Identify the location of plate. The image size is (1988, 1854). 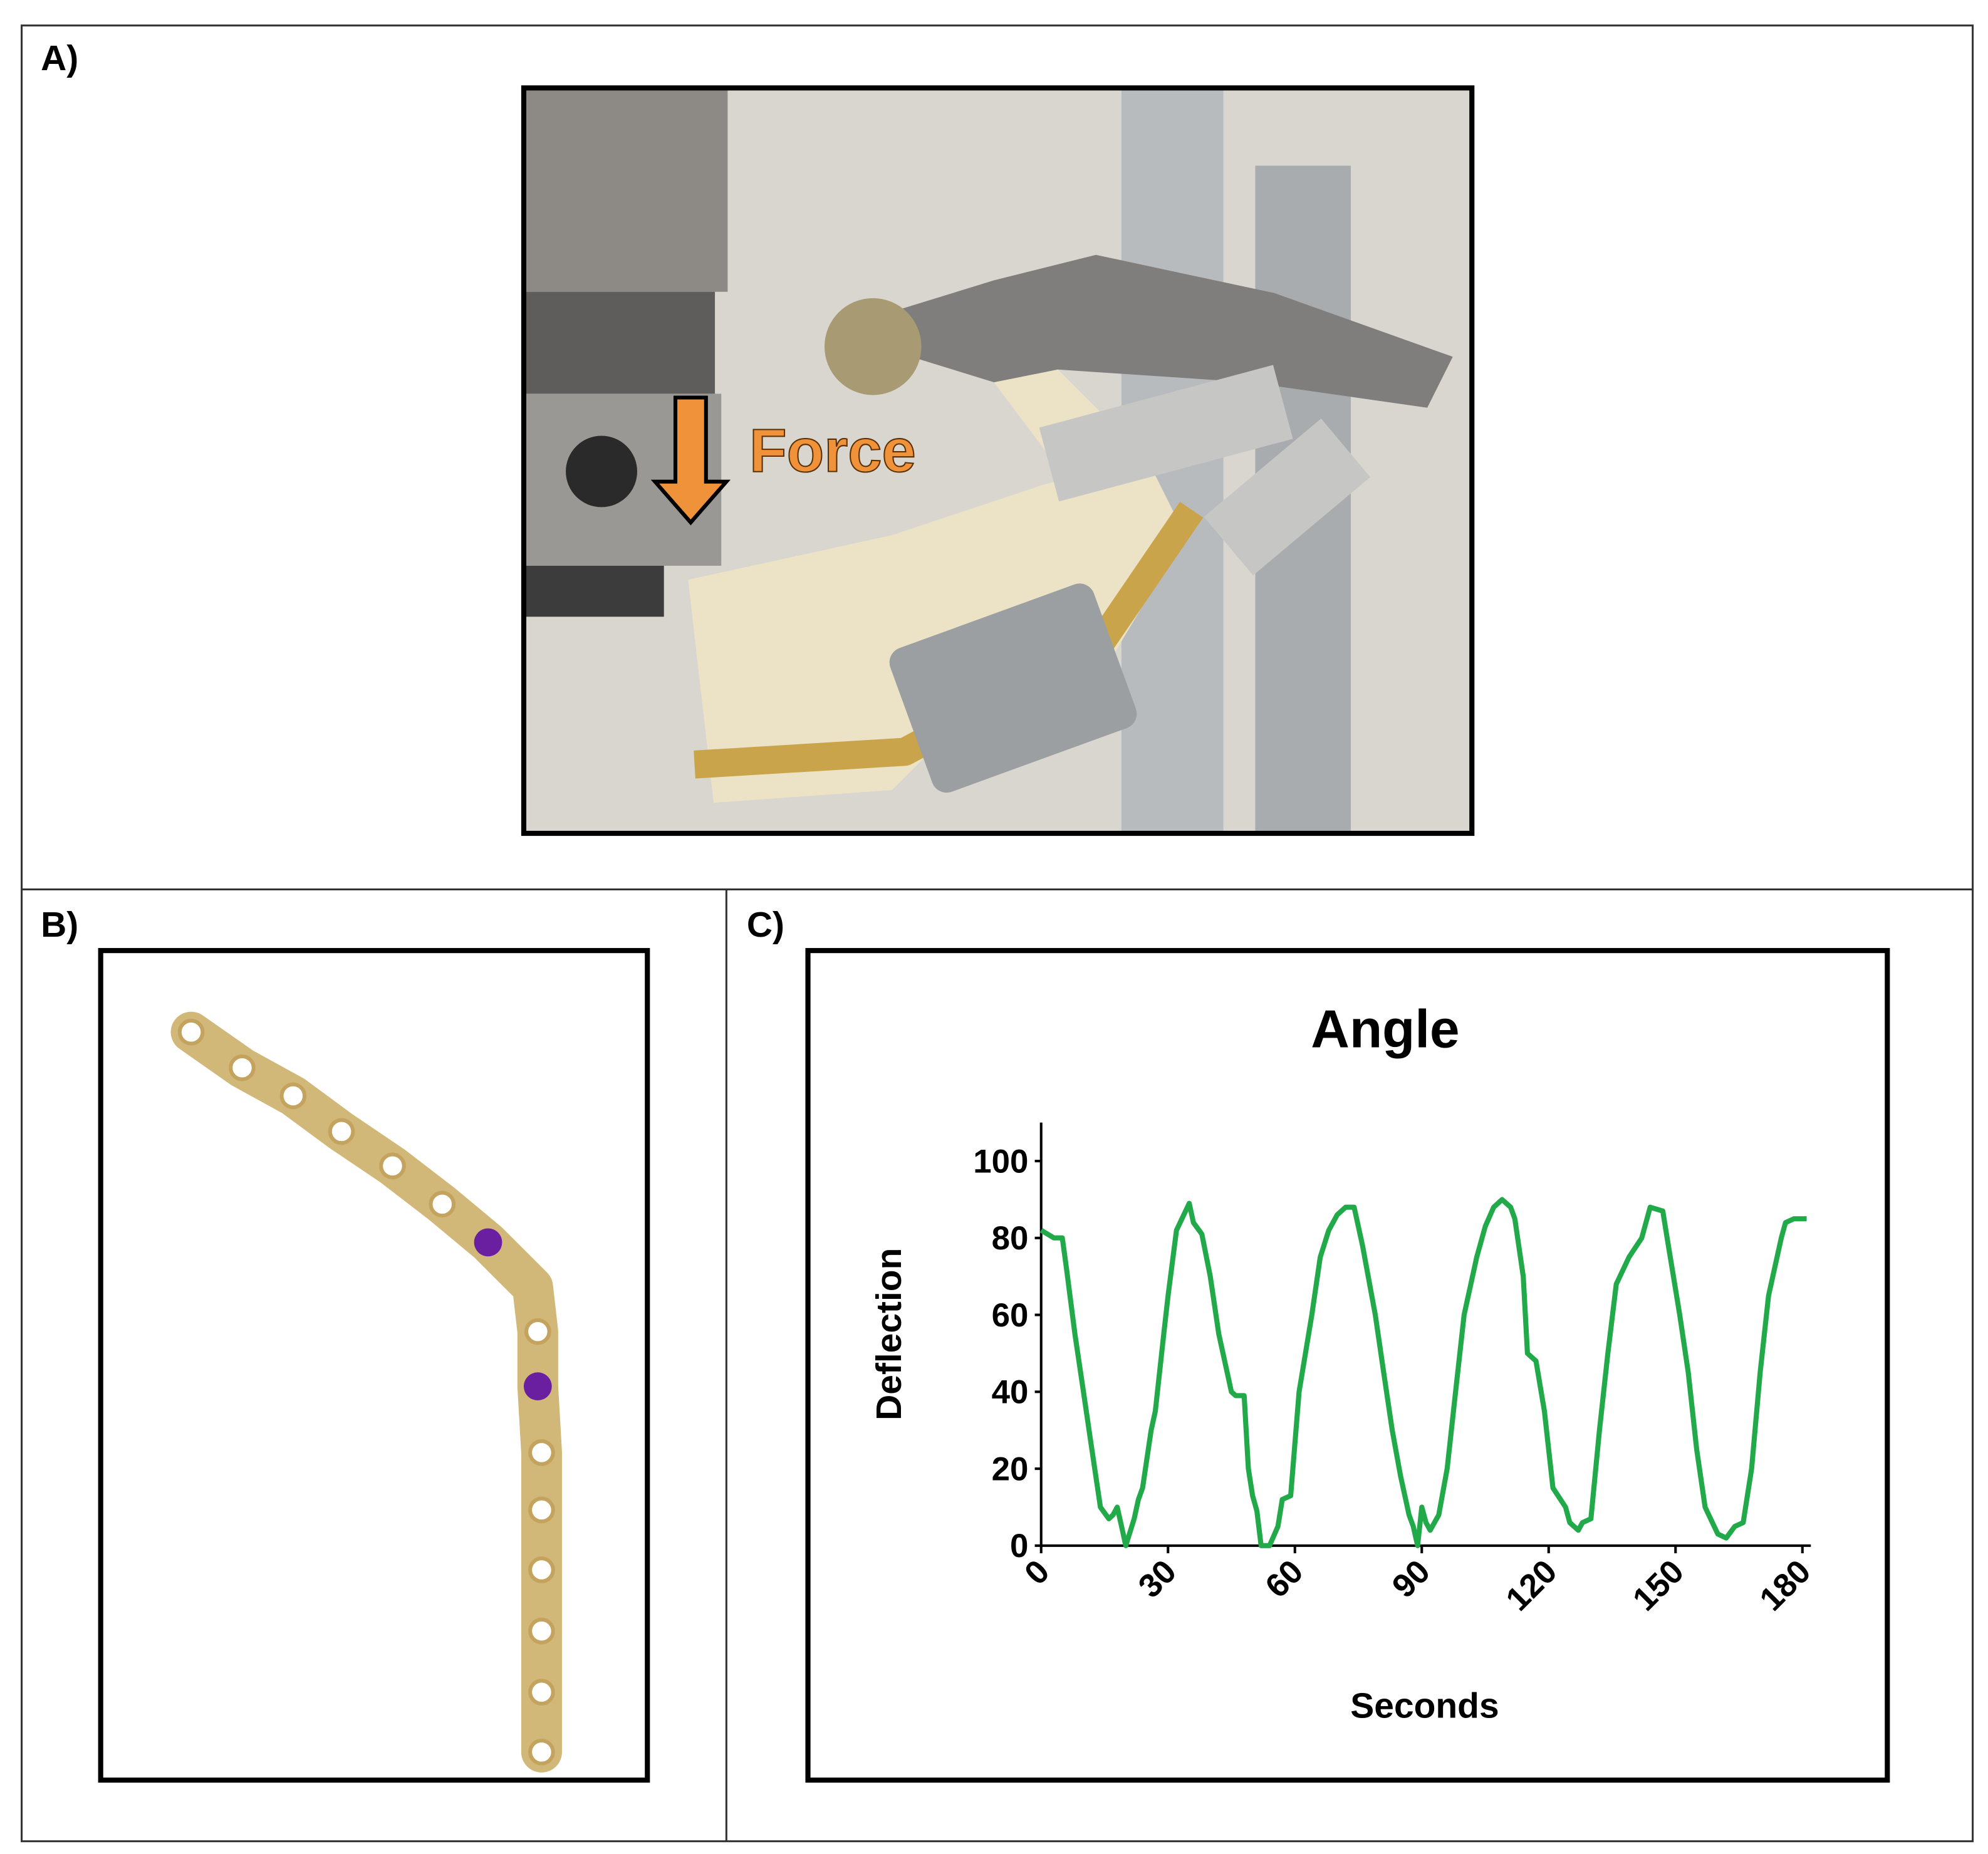
(366, 1392).